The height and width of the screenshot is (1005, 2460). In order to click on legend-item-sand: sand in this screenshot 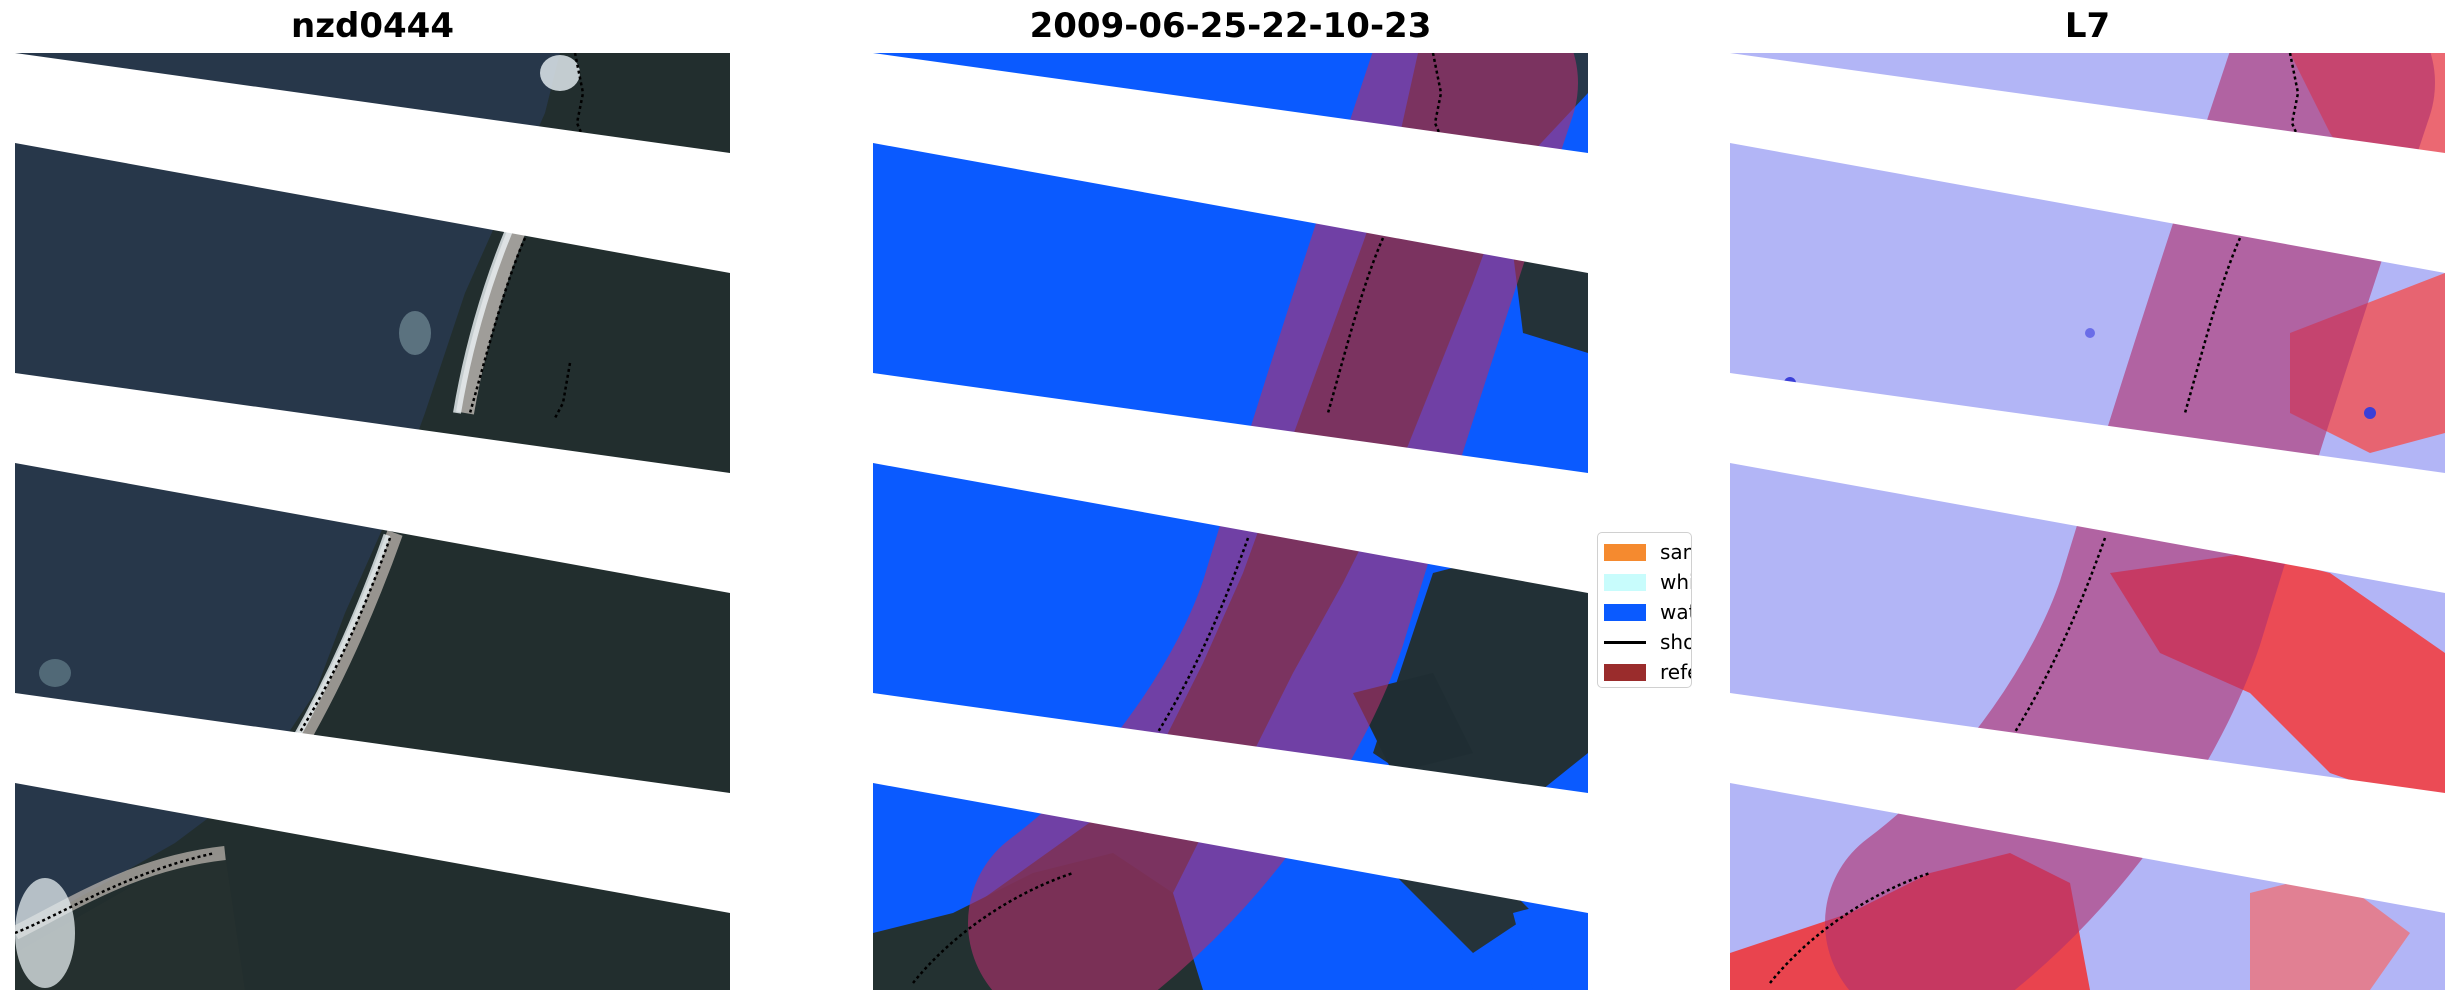, I will do `click(1644, 552)`.